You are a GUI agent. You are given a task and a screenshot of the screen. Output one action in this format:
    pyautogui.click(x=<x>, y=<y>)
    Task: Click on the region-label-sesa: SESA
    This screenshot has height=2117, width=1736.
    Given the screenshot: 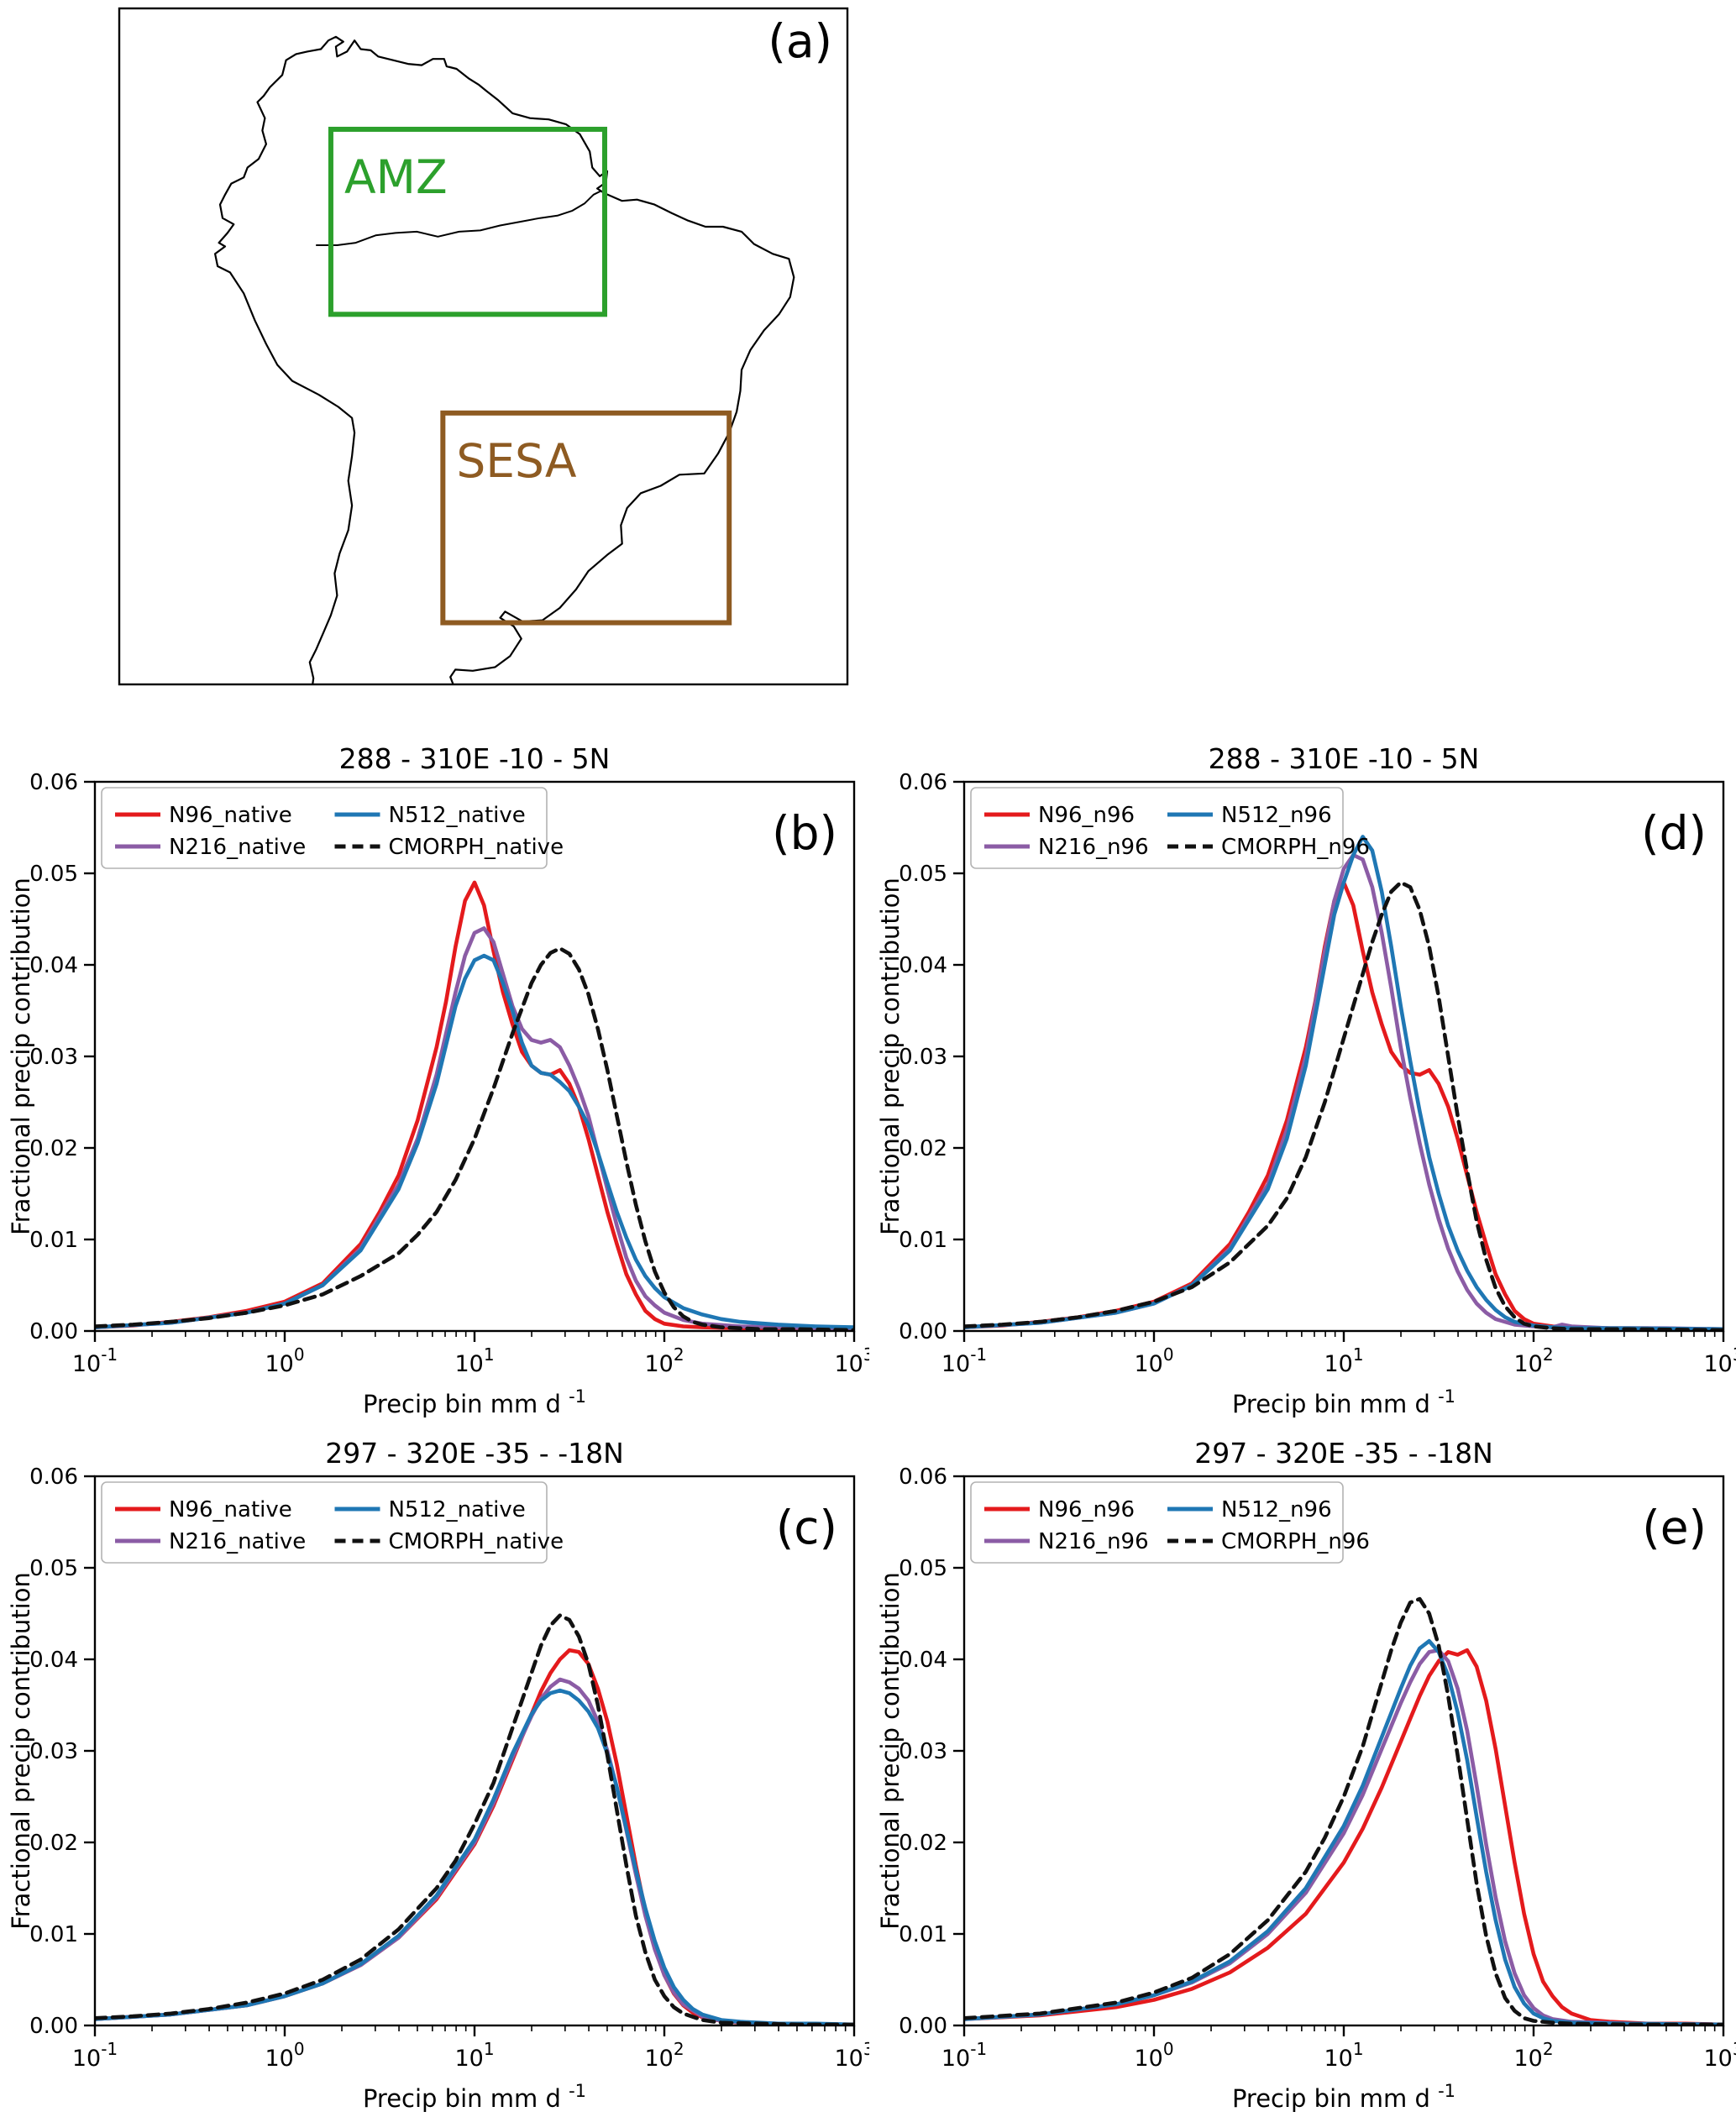 What is the action you would take?
    pyautogui.click(x=516, y=461)
    